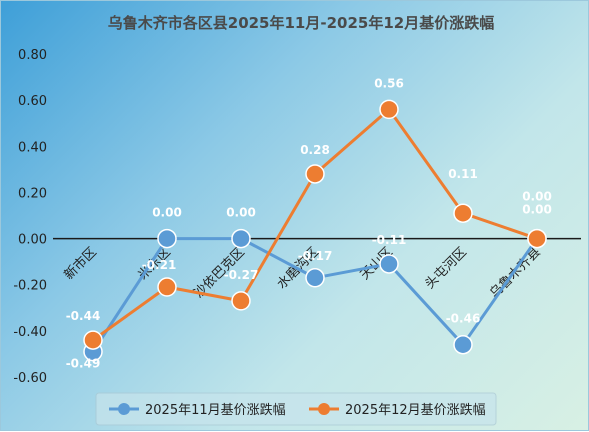  Describe the element at coordinates (463, 174) in the screenshot. I see `data-label: 0.11` at that location.